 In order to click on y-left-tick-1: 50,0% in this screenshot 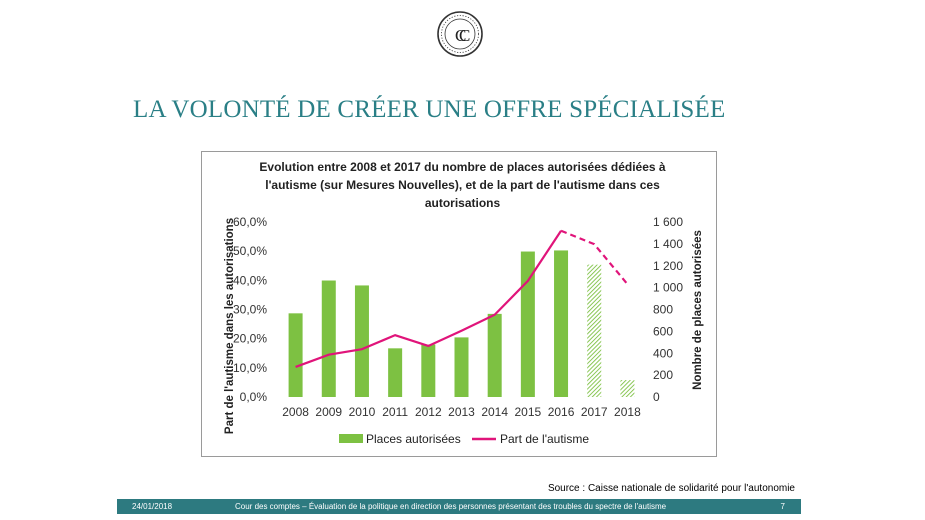, I will do `click(250, 251)`.